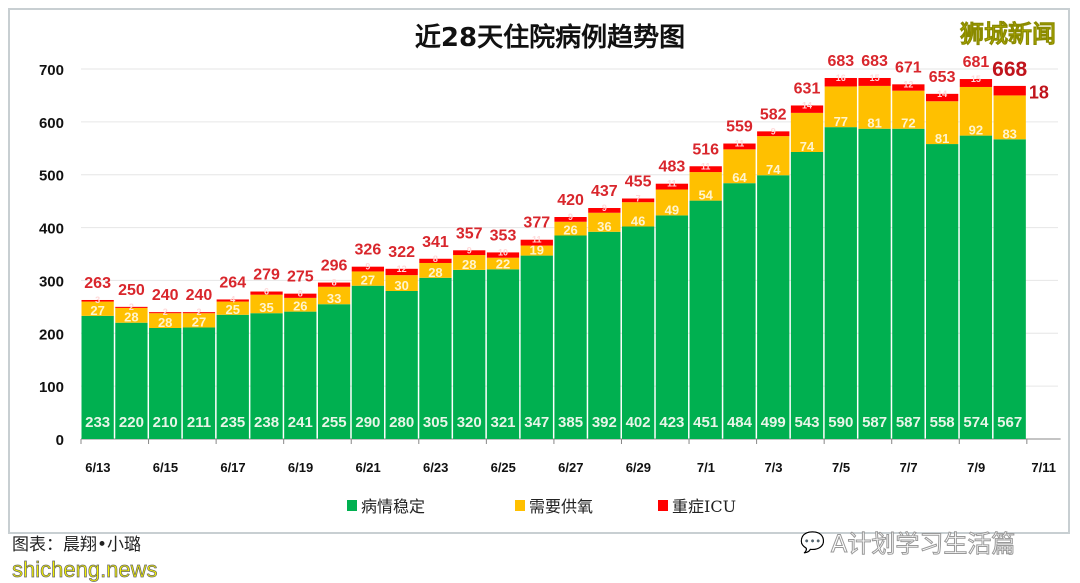 The width and height of the screenshot is (1080, 583). I want to click on stable-label: 290, so click(367, 422).